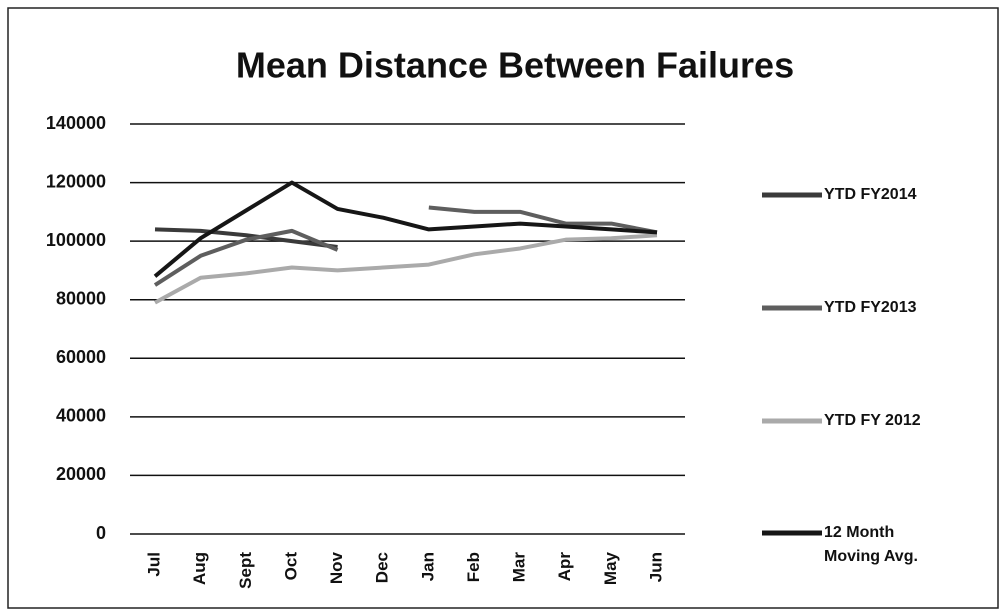 This screenshot has height=616, width=1006. What do you see at coordinates (290, 566) in the screenshot?
I see `x-tick-label: Oct` at bounding box center [290, 566].